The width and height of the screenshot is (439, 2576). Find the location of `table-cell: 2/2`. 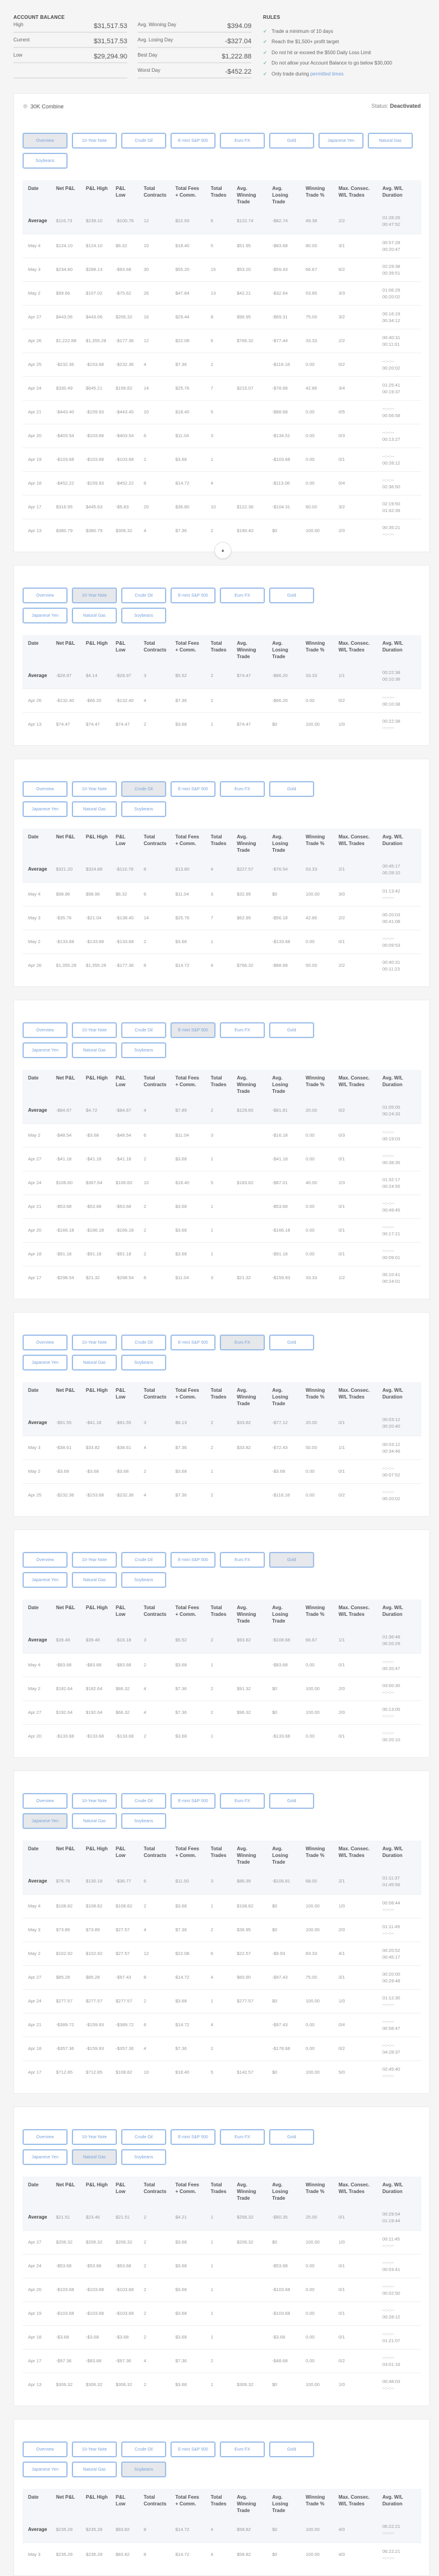

table-cell: 2/2 is located at coordinates (355, 917).